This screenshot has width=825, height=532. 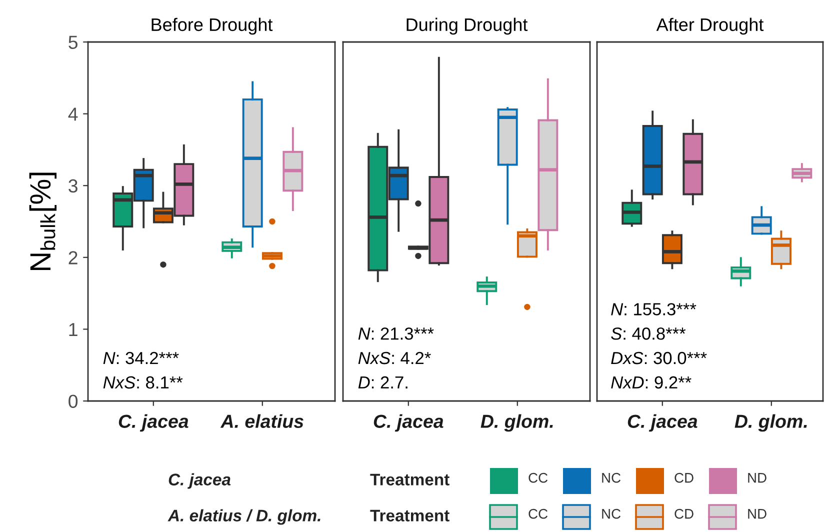 What do you see at coordinates (648, 333) in the screenshot?
I see `annotation: S: 40.8***` at bounding box center [648, 333].